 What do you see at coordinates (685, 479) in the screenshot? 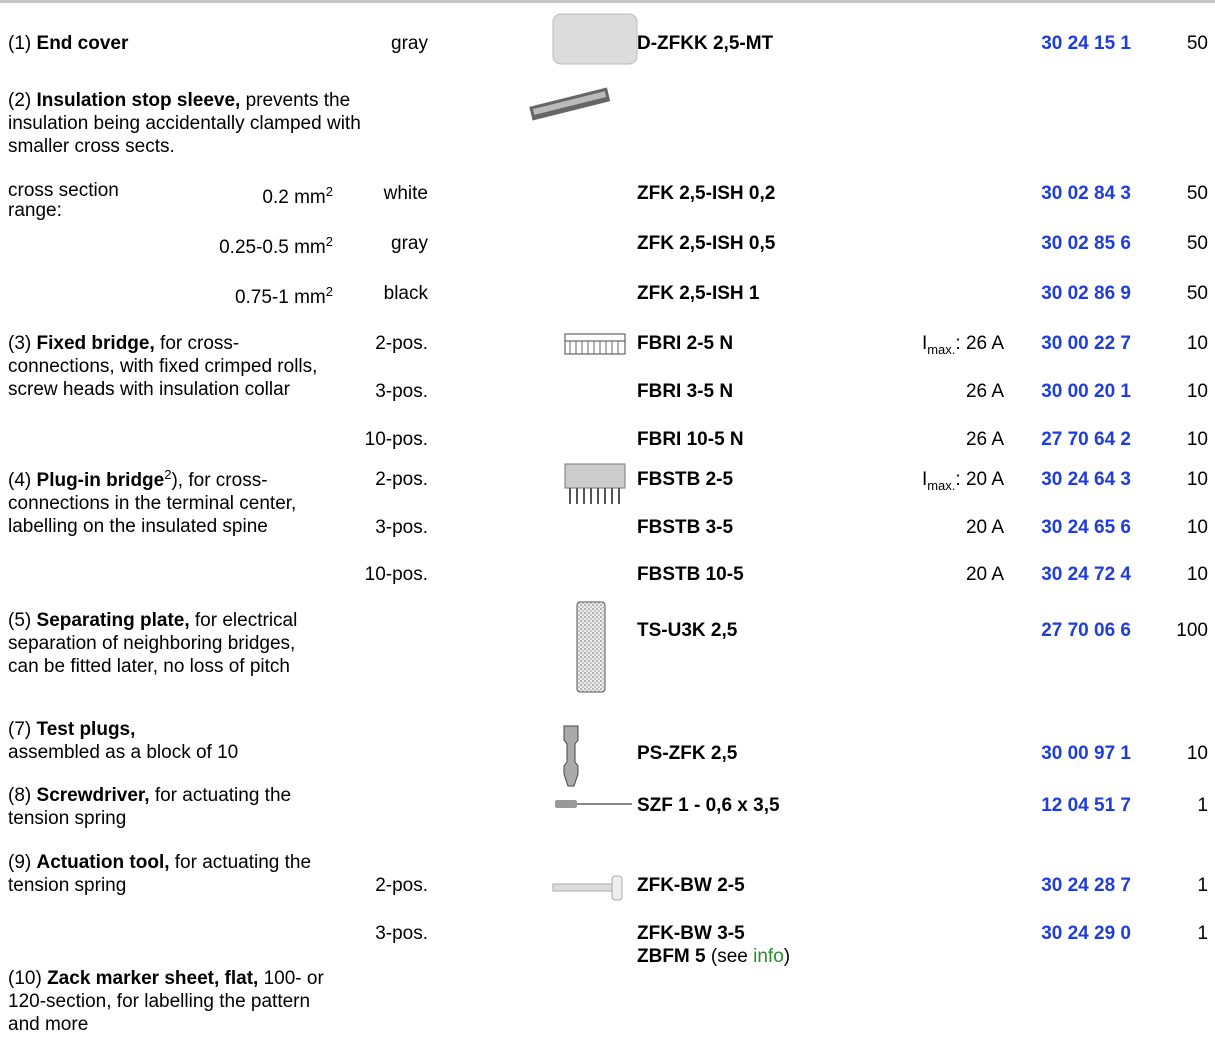
I see `type-code: FBSTB 2-5` at bounding box center [685, 479].